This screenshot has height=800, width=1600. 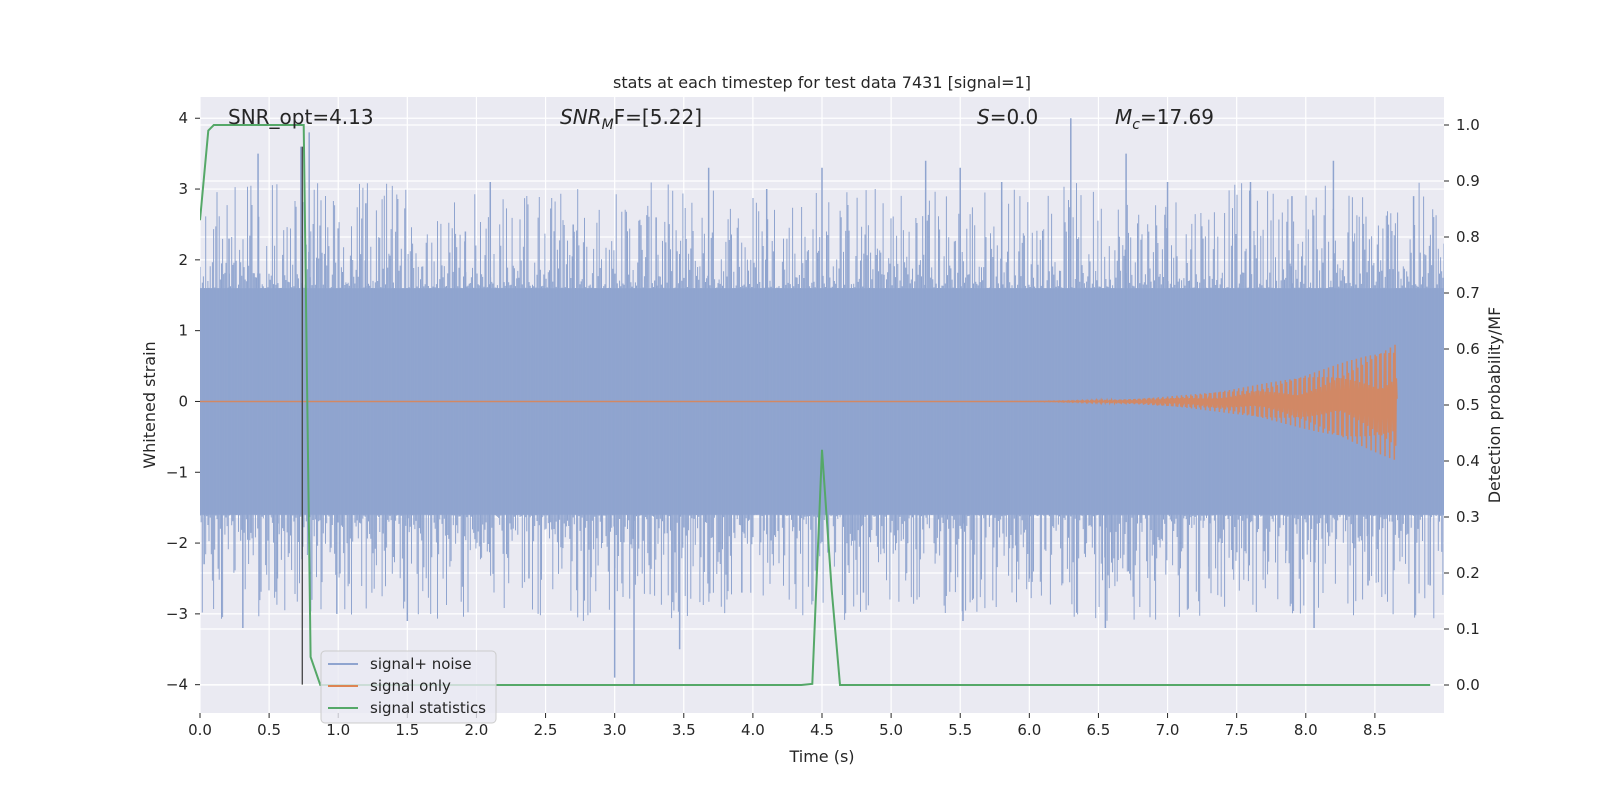 What do you see at coordinates (200, 730) in the screenshot?
I see `x-tick-label: 0.0` at bounding box center [200, 730].